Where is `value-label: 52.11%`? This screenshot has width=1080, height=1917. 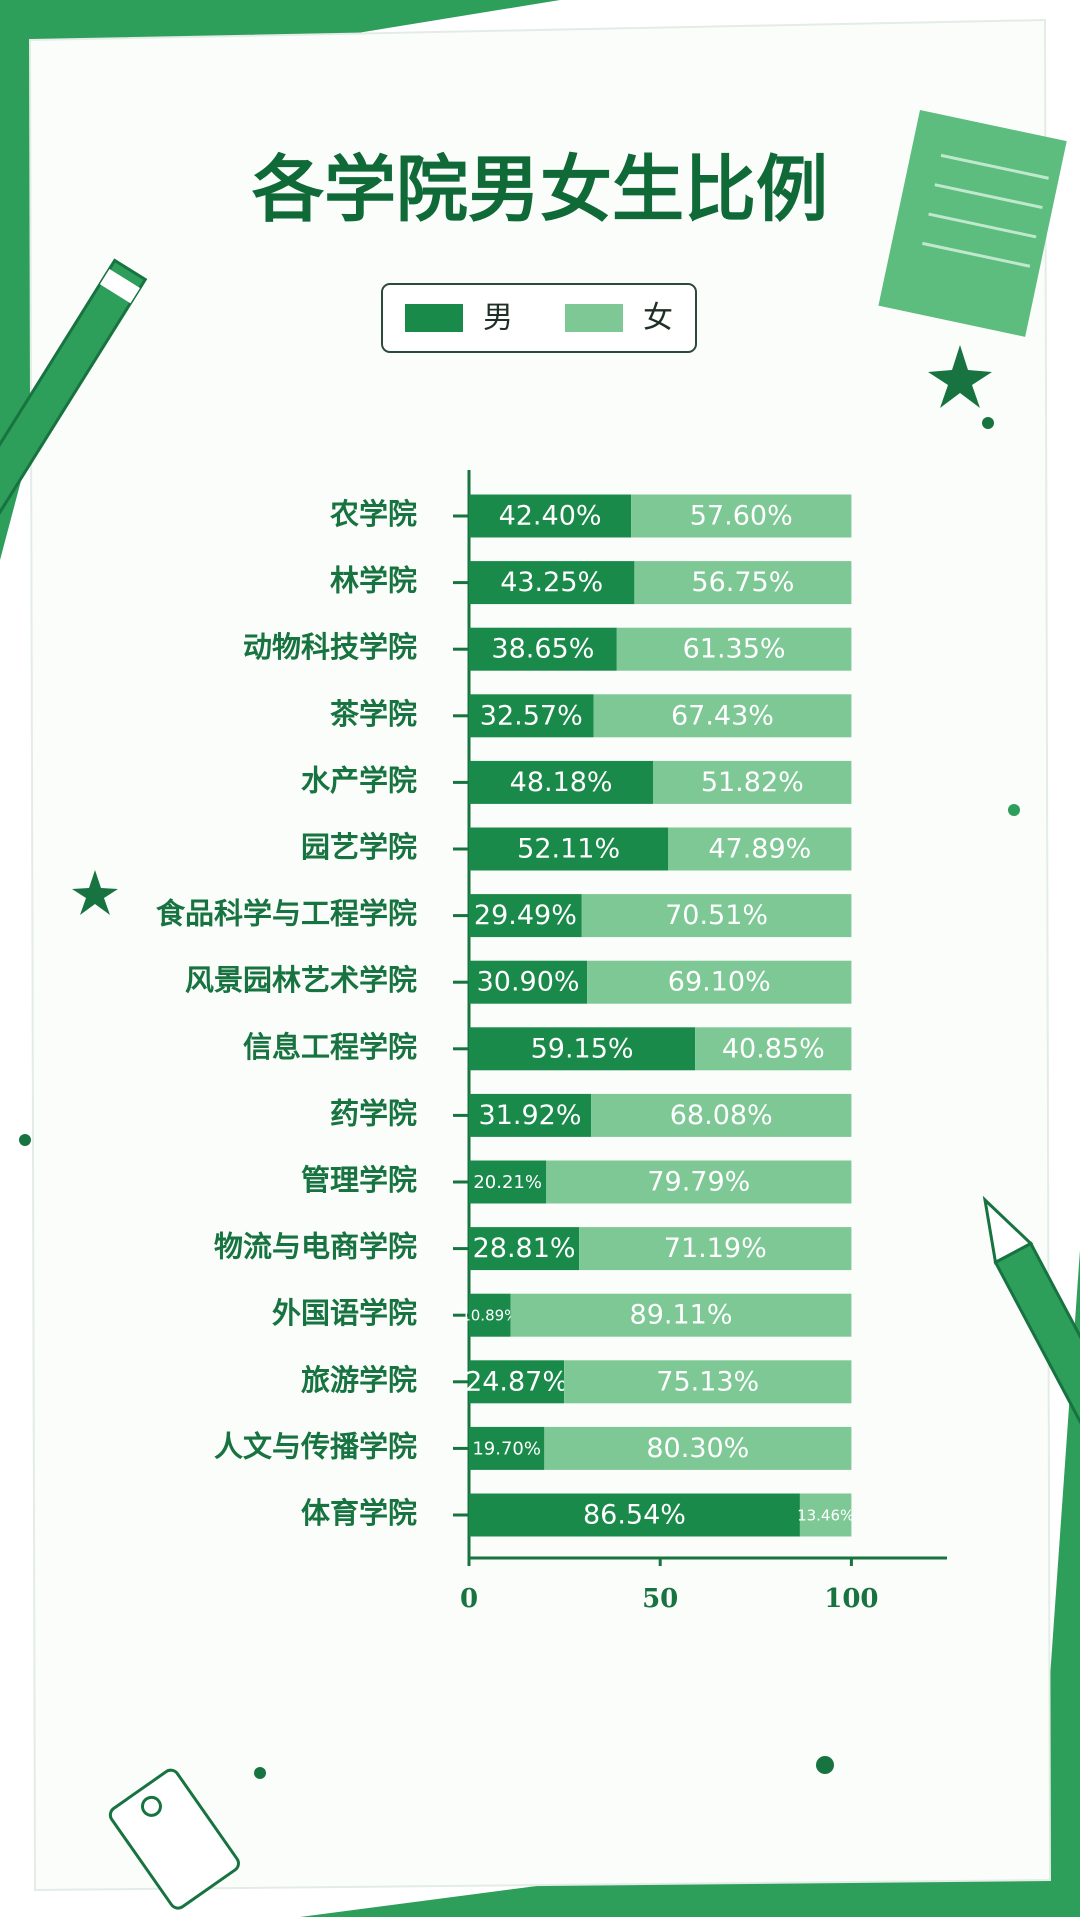 value-label: 52.11% is located at coordinates (568, 849).